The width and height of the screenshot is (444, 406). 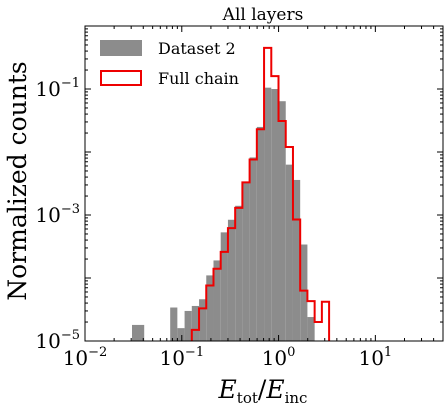 I want to click on legend-label: Full chain, so click(x=198, y=78).